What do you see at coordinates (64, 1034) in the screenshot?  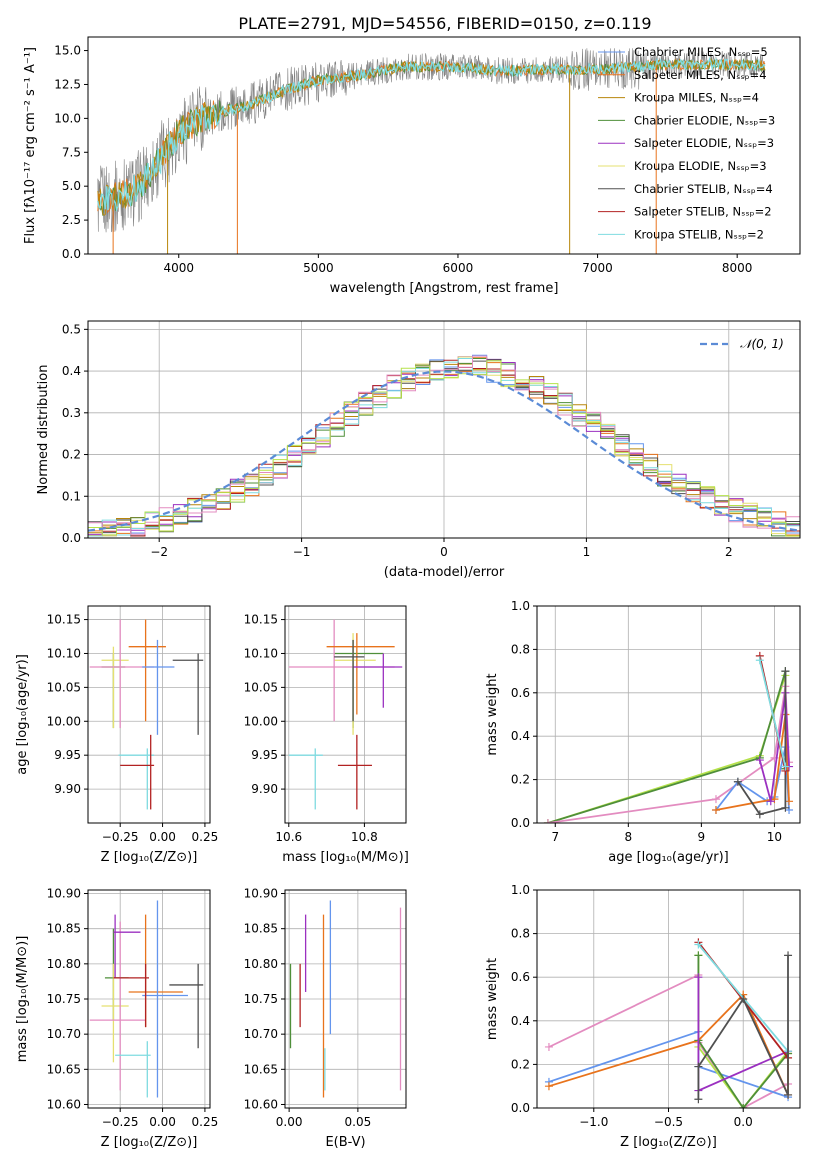 I see `y-tick-label: 10.70` at bounding box center [64, 1034].